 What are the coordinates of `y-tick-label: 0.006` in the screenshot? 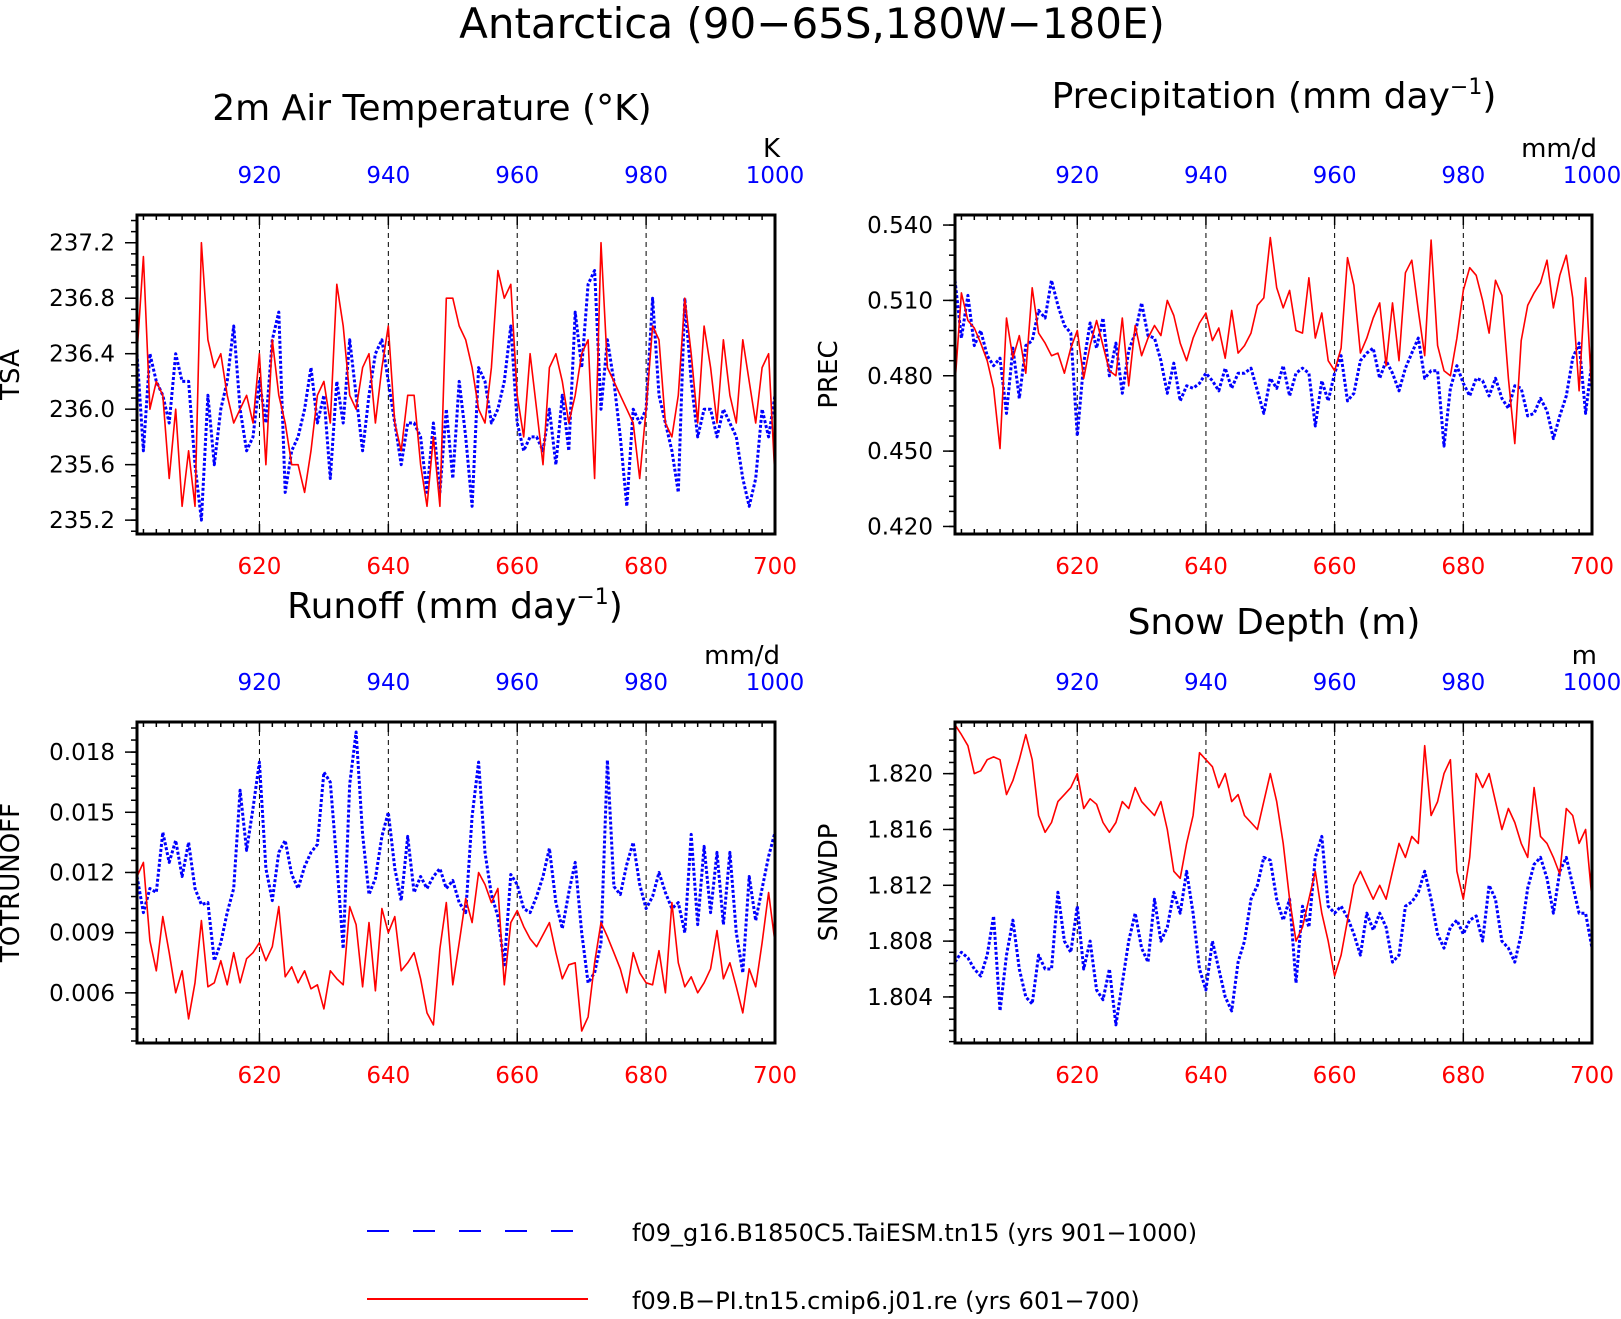 It's located at (82, 994).